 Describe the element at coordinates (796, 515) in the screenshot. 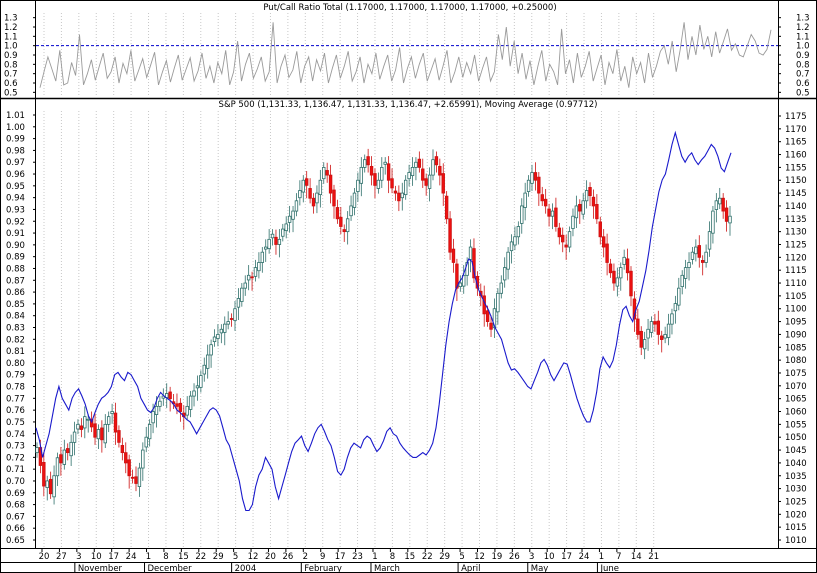

I see `sp500-right-tick: 1020` at that location.